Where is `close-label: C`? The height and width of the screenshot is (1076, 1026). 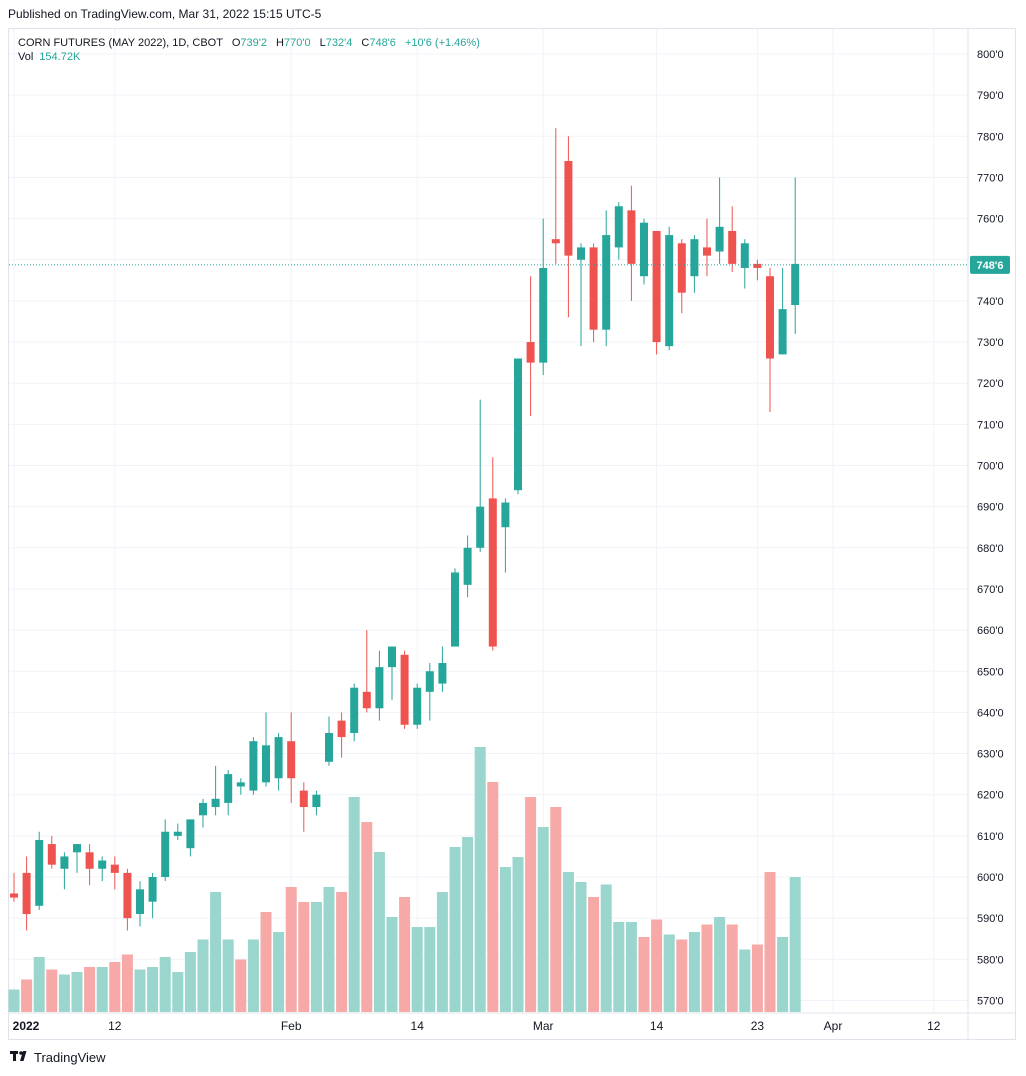
close-label: C is located at coordinates (365, 43).